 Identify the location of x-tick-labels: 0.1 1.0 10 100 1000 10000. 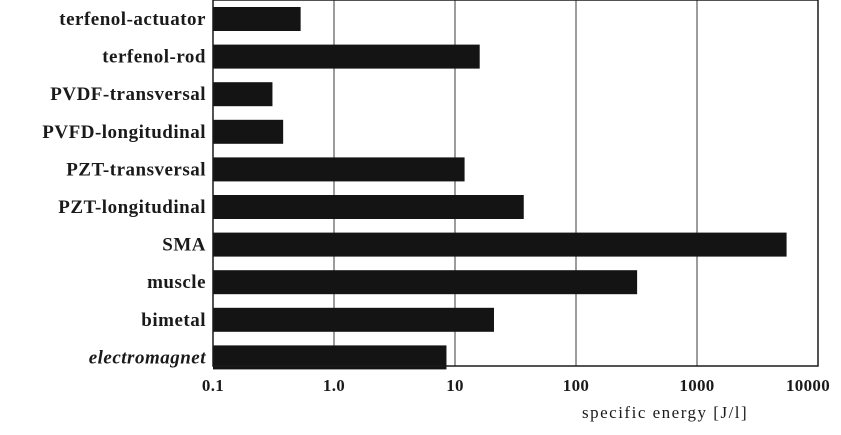
(516, 385).